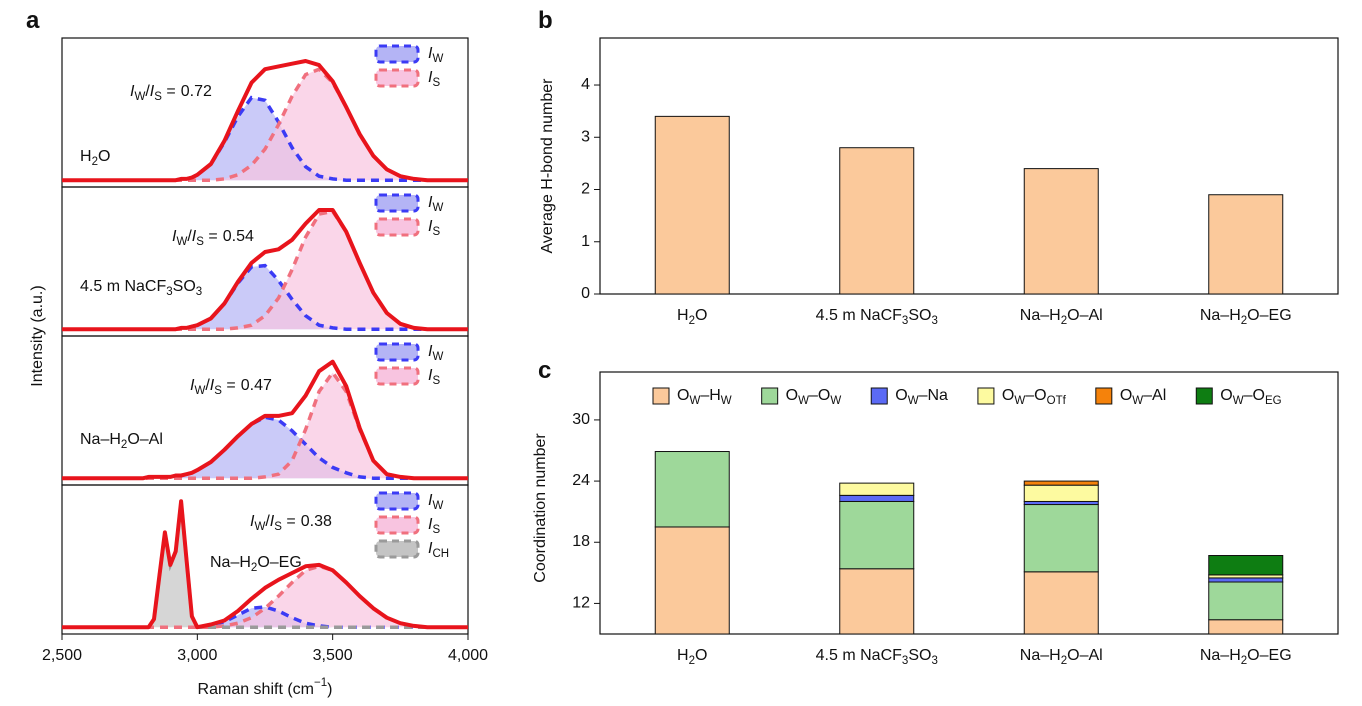  What do you see at coordinates (238, 236) in the screenshot?
I see `ratio-value: 0.54` at bounding box center [238, 236].